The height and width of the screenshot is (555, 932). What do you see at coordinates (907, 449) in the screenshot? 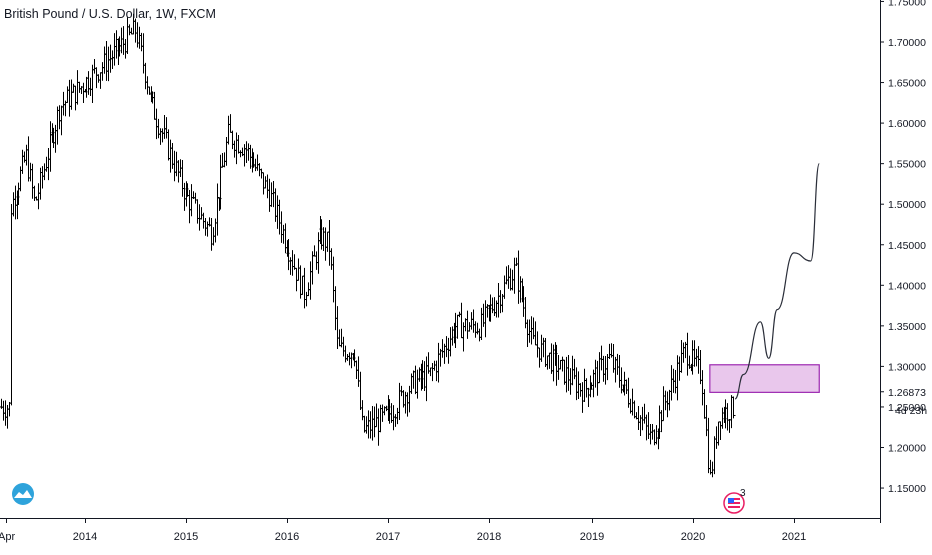
I see `price-tick-label-11: 1.20000` at bounding box center [907, 449].